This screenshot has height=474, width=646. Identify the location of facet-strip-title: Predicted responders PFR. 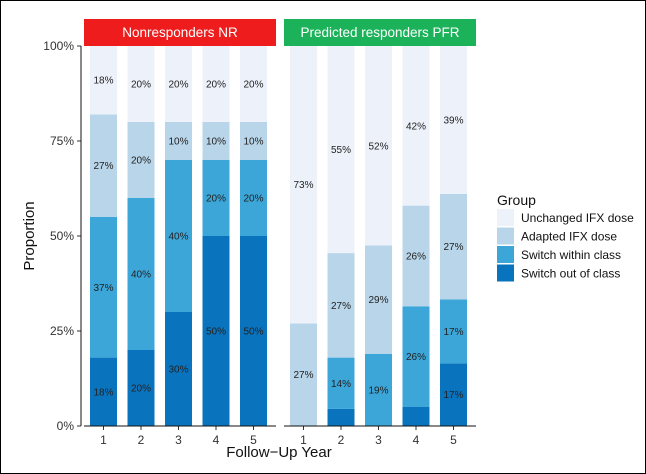
(379, 32).